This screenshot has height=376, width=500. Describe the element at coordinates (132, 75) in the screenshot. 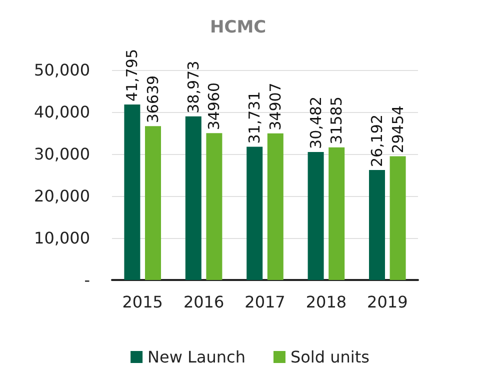

I see `data-label: 41,795` at that location.